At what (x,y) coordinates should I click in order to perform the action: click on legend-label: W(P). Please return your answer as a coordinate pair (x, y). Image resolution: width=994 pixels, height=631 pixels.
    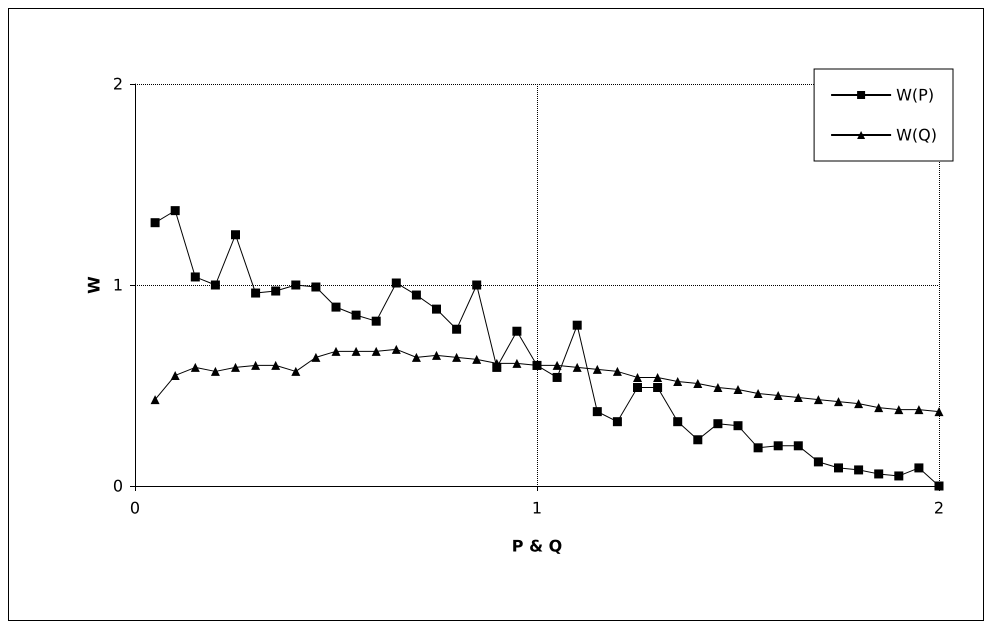
    Looking at the image, I should click on (915, 95).